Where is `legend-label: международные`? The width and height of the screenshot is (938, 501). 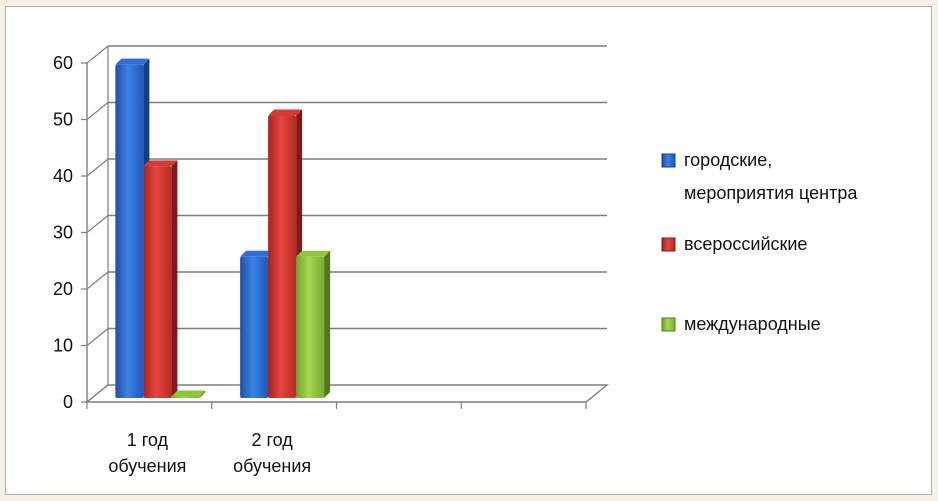 legend-label: международные is located at coordinates (752, 324).